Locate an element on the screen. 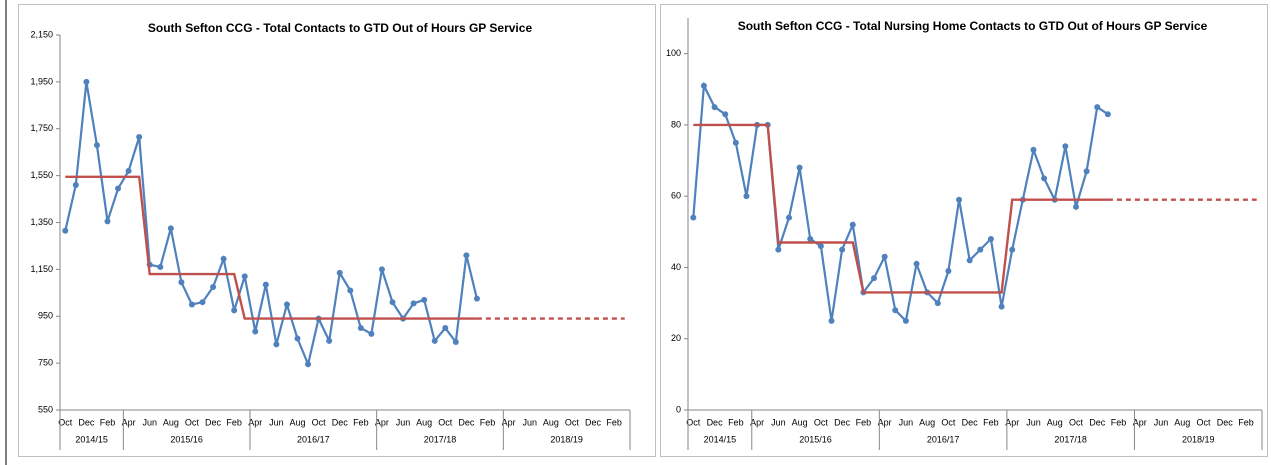 The height and width of the screenshot is (465, 1271). y-tick-label: 1,750 is located at coordinates (41, 128).